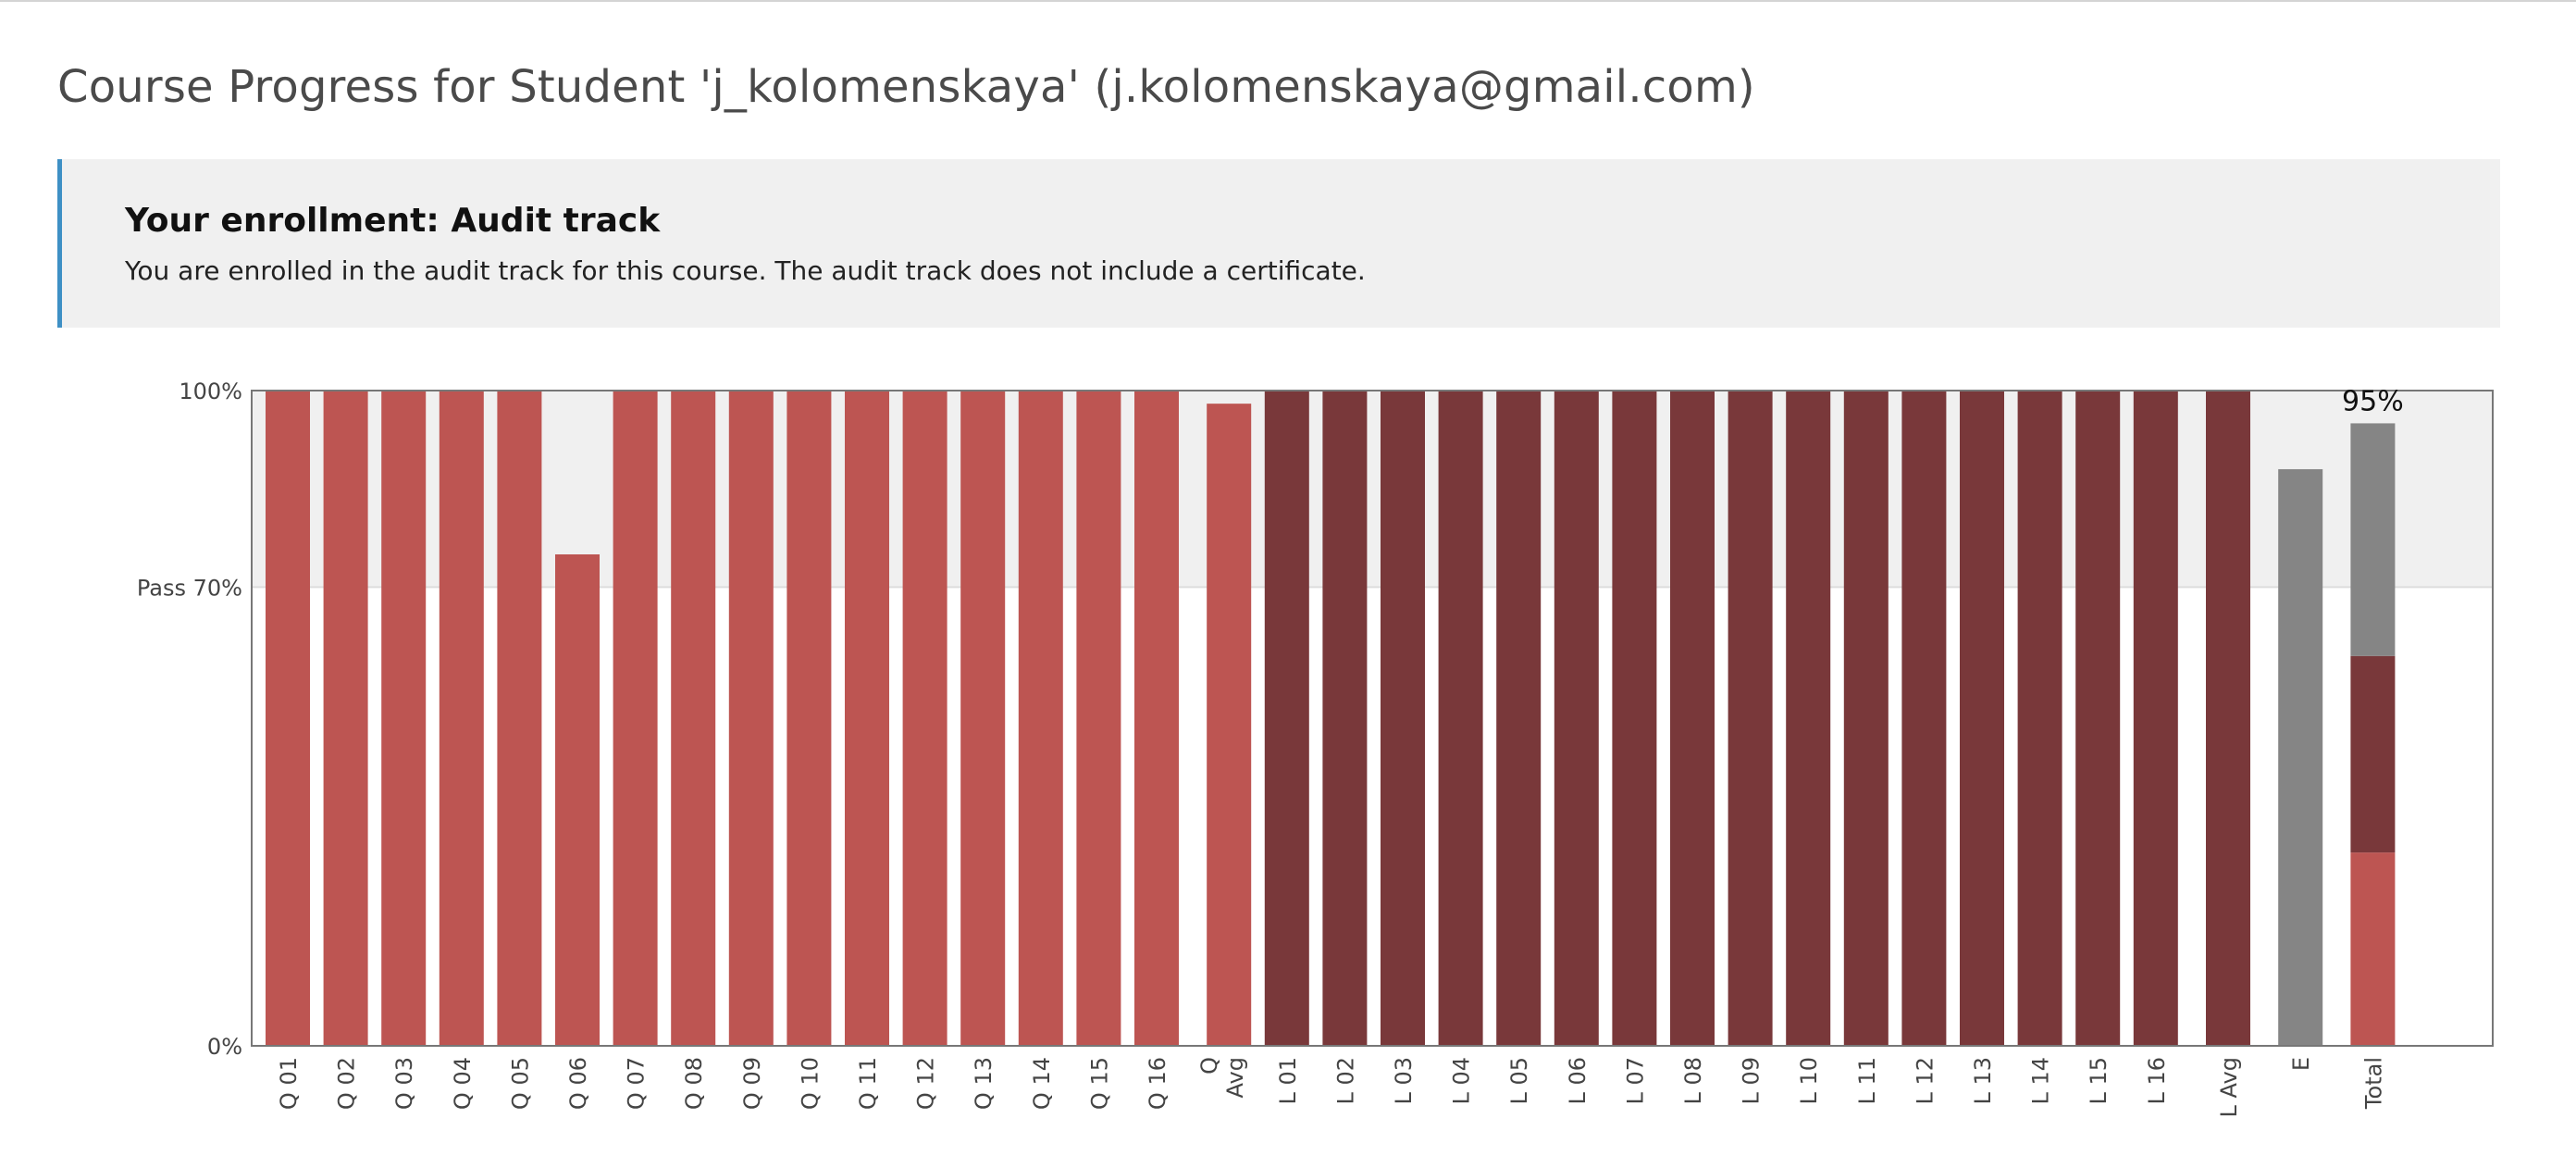  I want to click on x-tick-label: L 16, so click(2157, 1081).